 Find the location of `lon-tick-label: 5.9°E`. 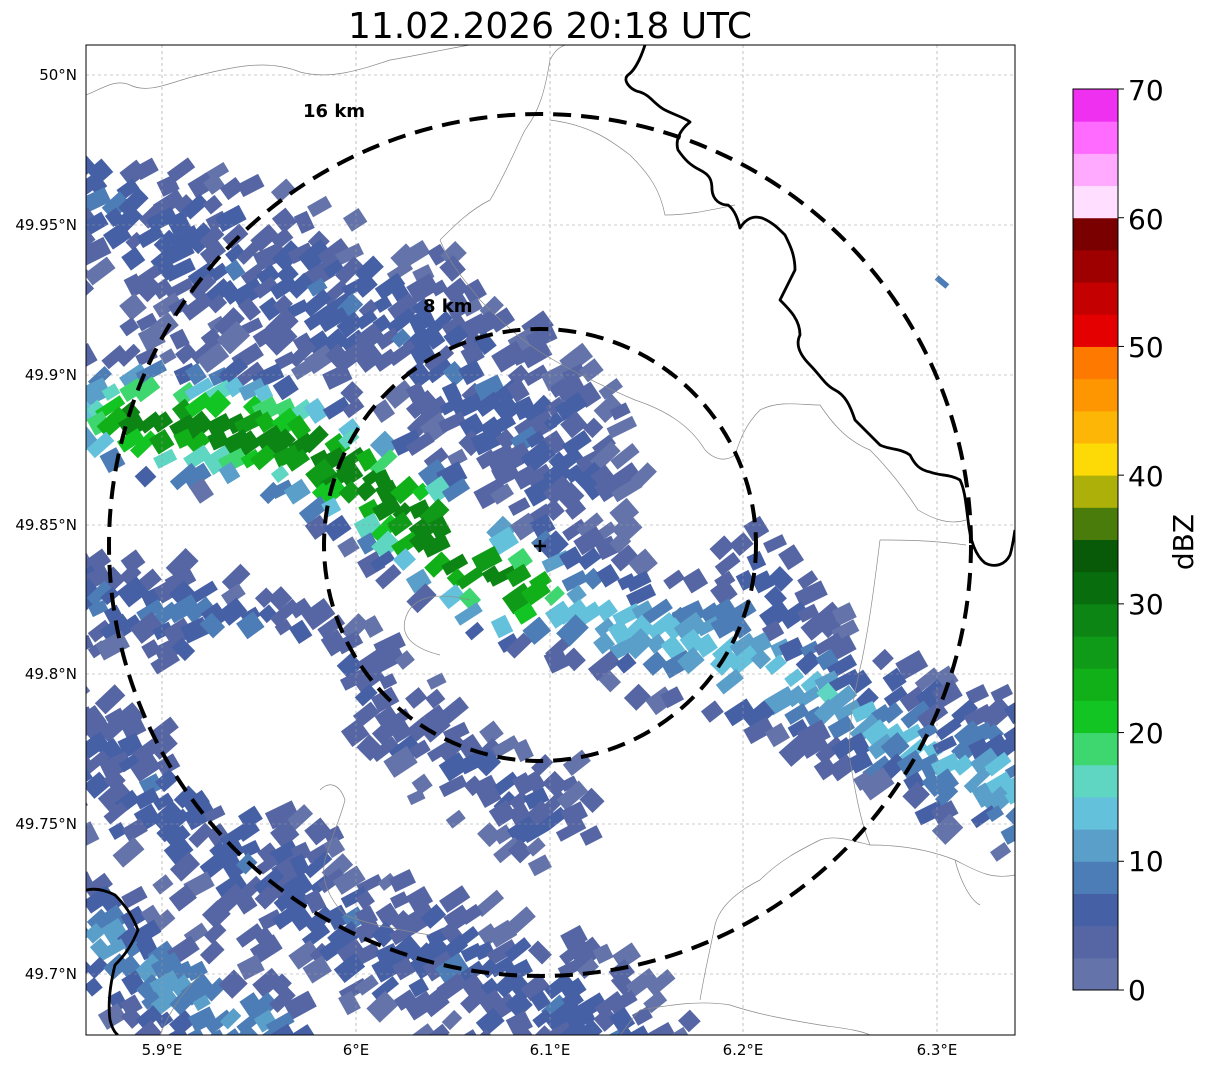

lon-tick-label: 5.9°E is located at coordinates (162, 1050).